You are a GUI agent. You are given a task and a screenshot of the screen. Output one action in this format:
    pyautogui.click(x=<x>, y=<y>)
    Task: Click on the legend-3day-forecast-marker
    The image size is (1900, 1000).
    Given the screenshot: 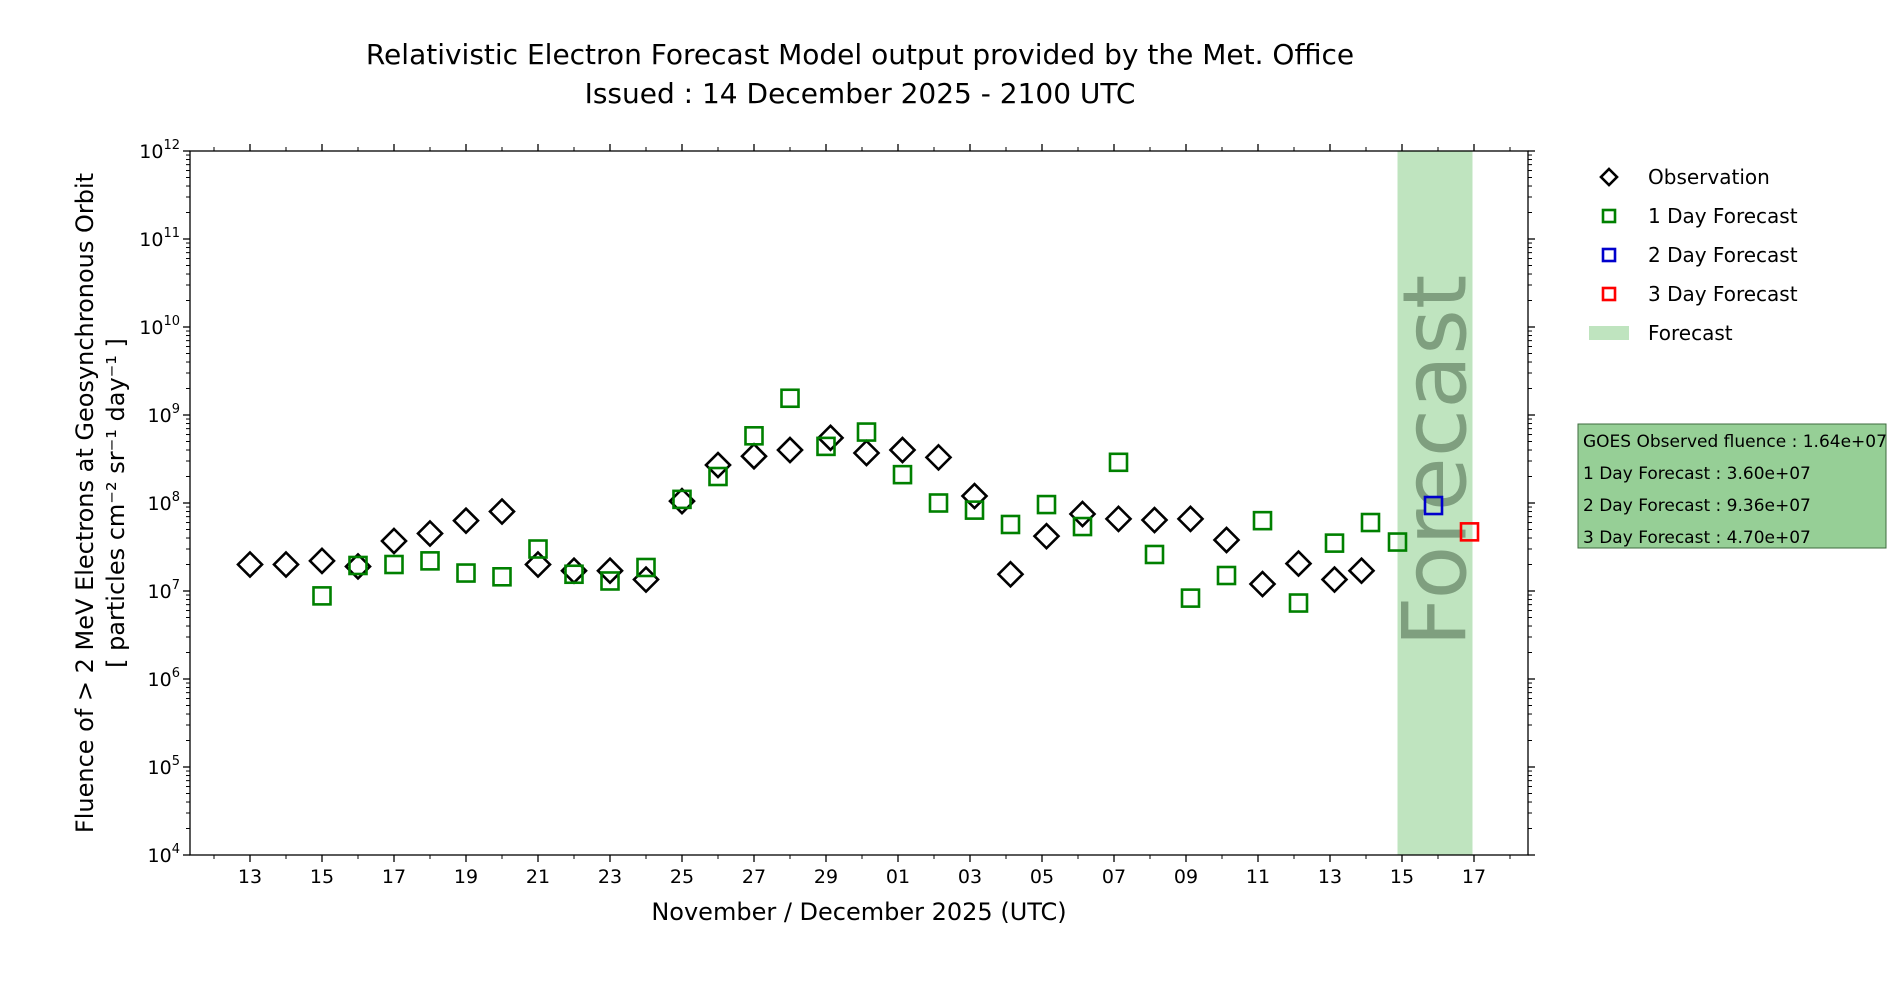 What is the action you would take?
    pyautogui.click(x=1609, y=294)
    